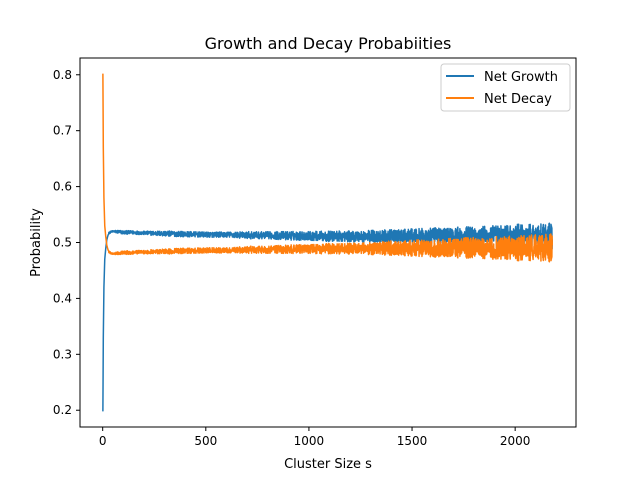 This screenshot has width=640, height=484. What do you see at coordinates (412, 441) in the screenshot?
I see `x-tick-label: 1500` at bounding box center [412, 441].